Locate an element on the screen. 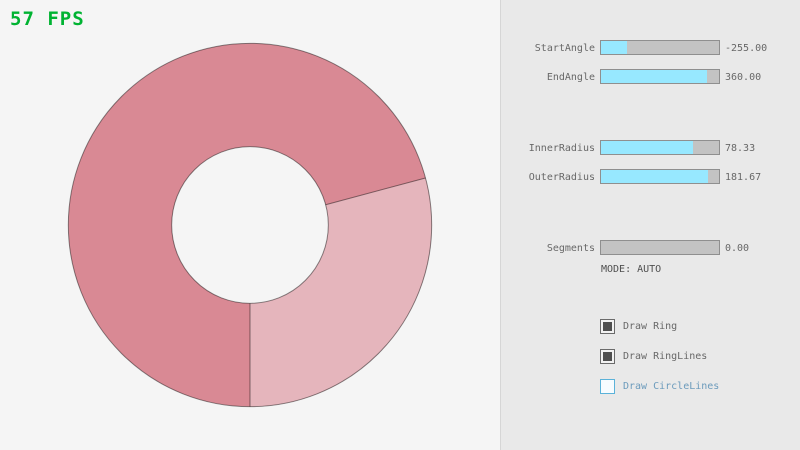 Image resolution: width=800 pixels, height=450 pixels. draw-ring-row: Draw Ring is located at coordinates (638, 326).